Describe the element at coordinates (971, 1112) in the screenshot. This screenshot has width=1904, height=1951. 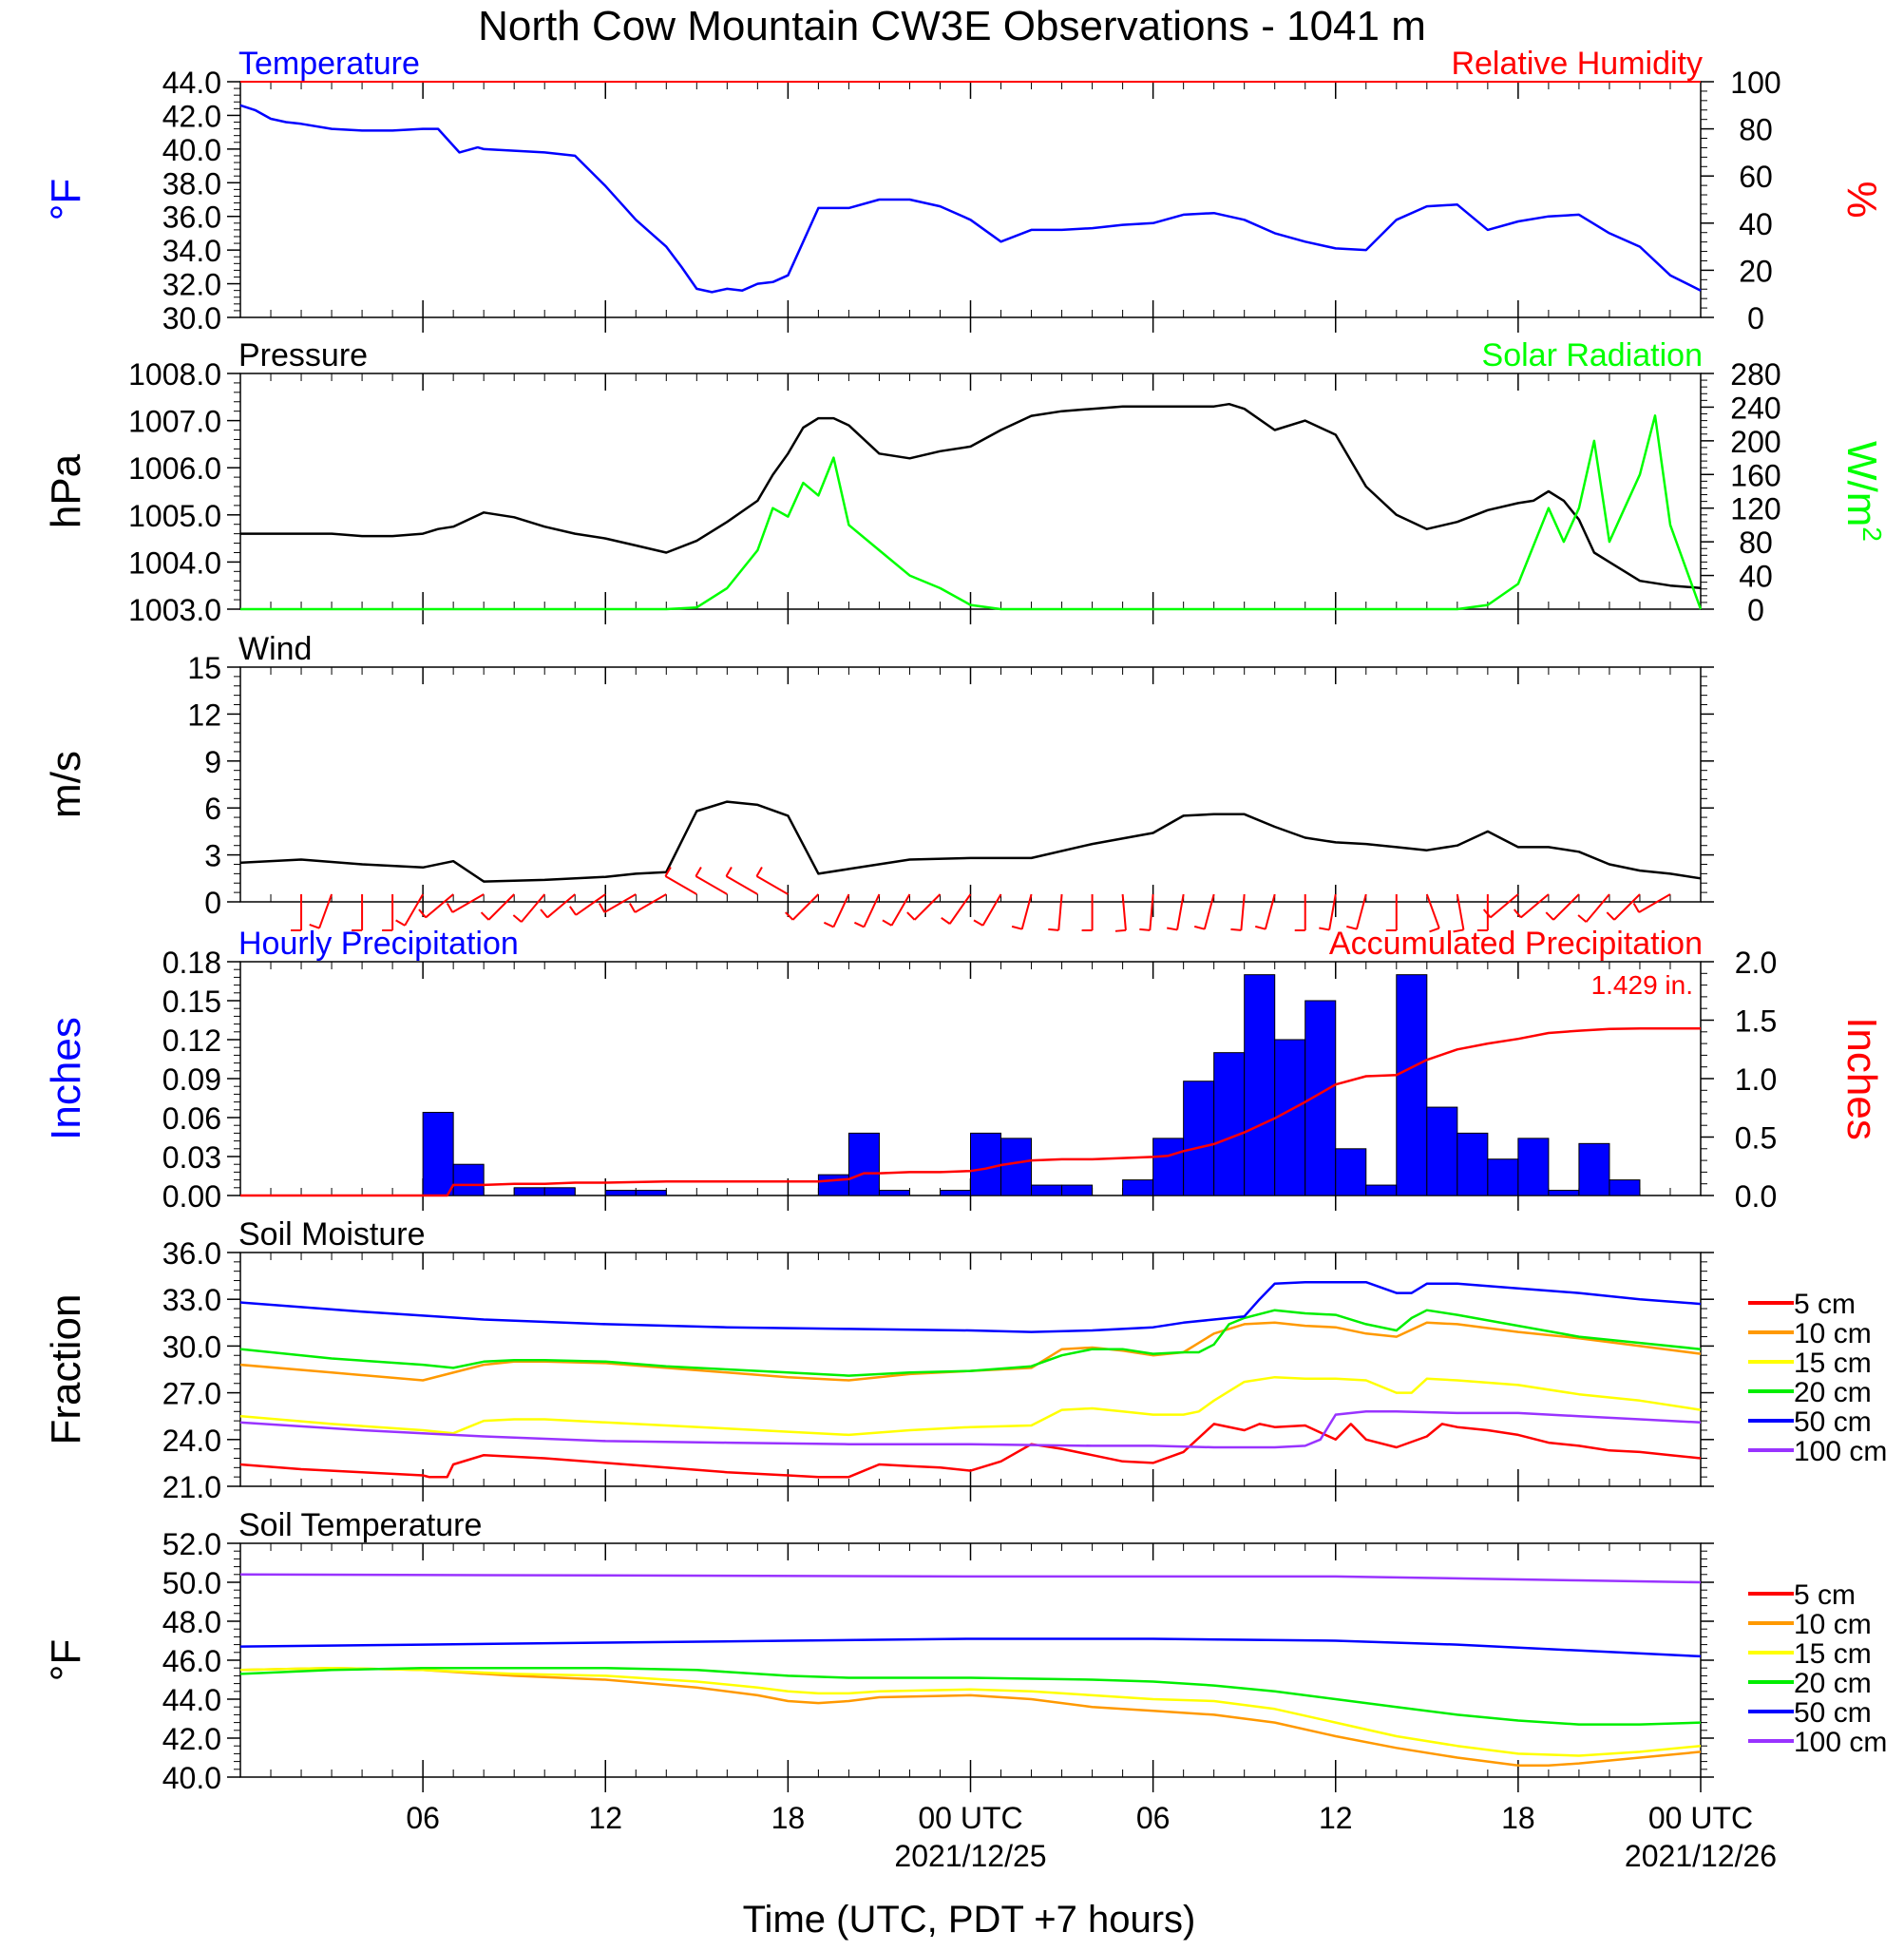
I see `series-line-accumulated-precipitation` at that location.